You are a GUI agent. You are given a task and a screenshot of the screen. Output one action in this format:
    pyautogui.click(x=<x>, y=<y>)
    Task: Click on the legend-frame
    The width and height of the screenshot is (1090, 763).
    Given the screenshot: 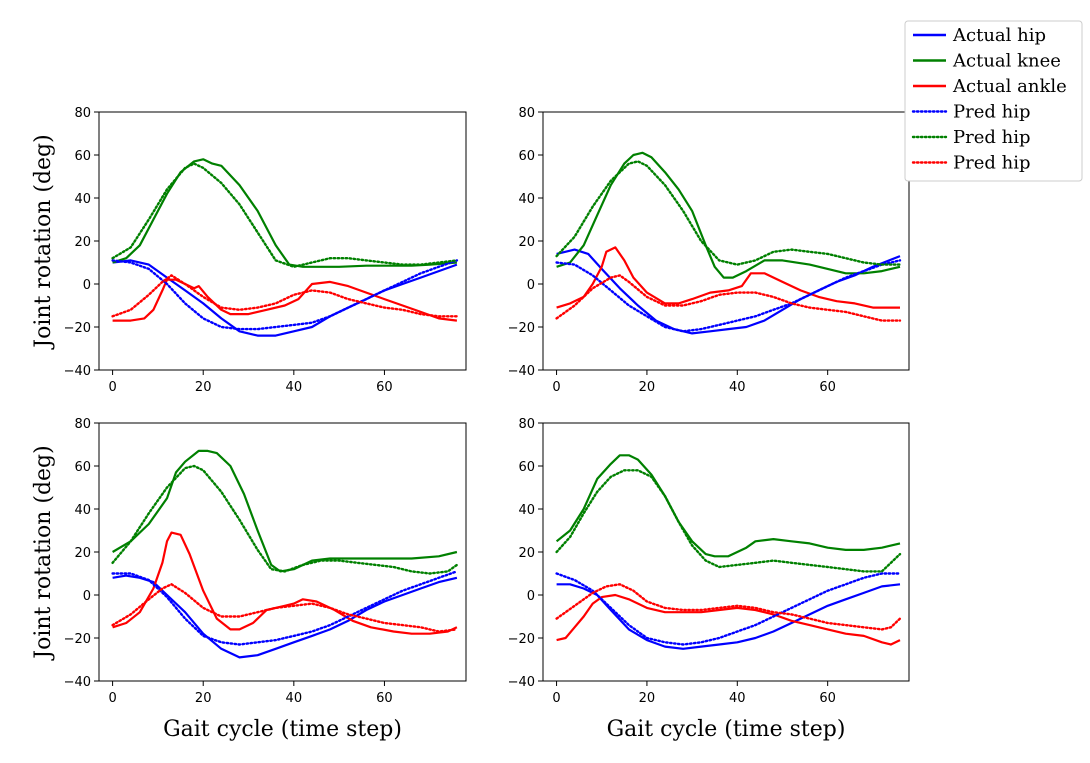 What is the action you would take?
    pyautogui.click(x=993, y=101)
    